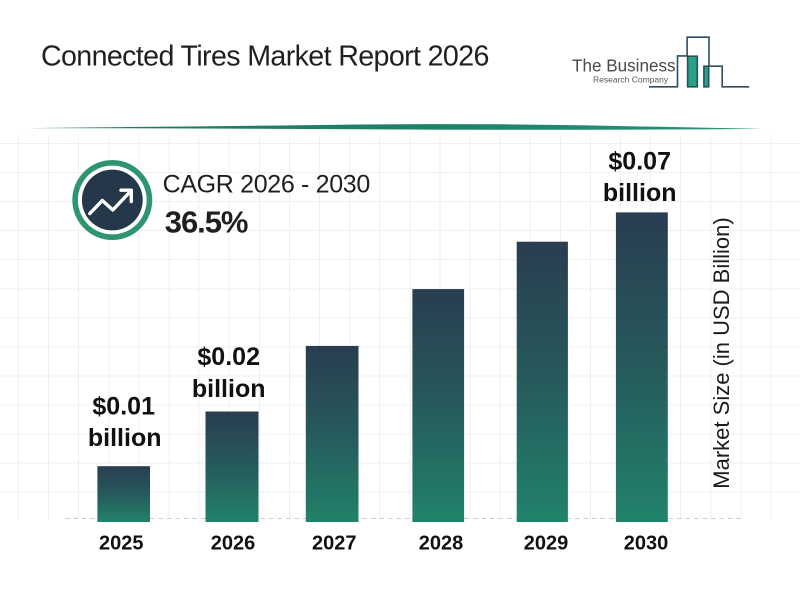 The width and height of the screenshot is (800, 600). What do you see at coordinates (646, 544) in the screenshot?
I see `svg-text: 2030` at bounding box center [646, 544].